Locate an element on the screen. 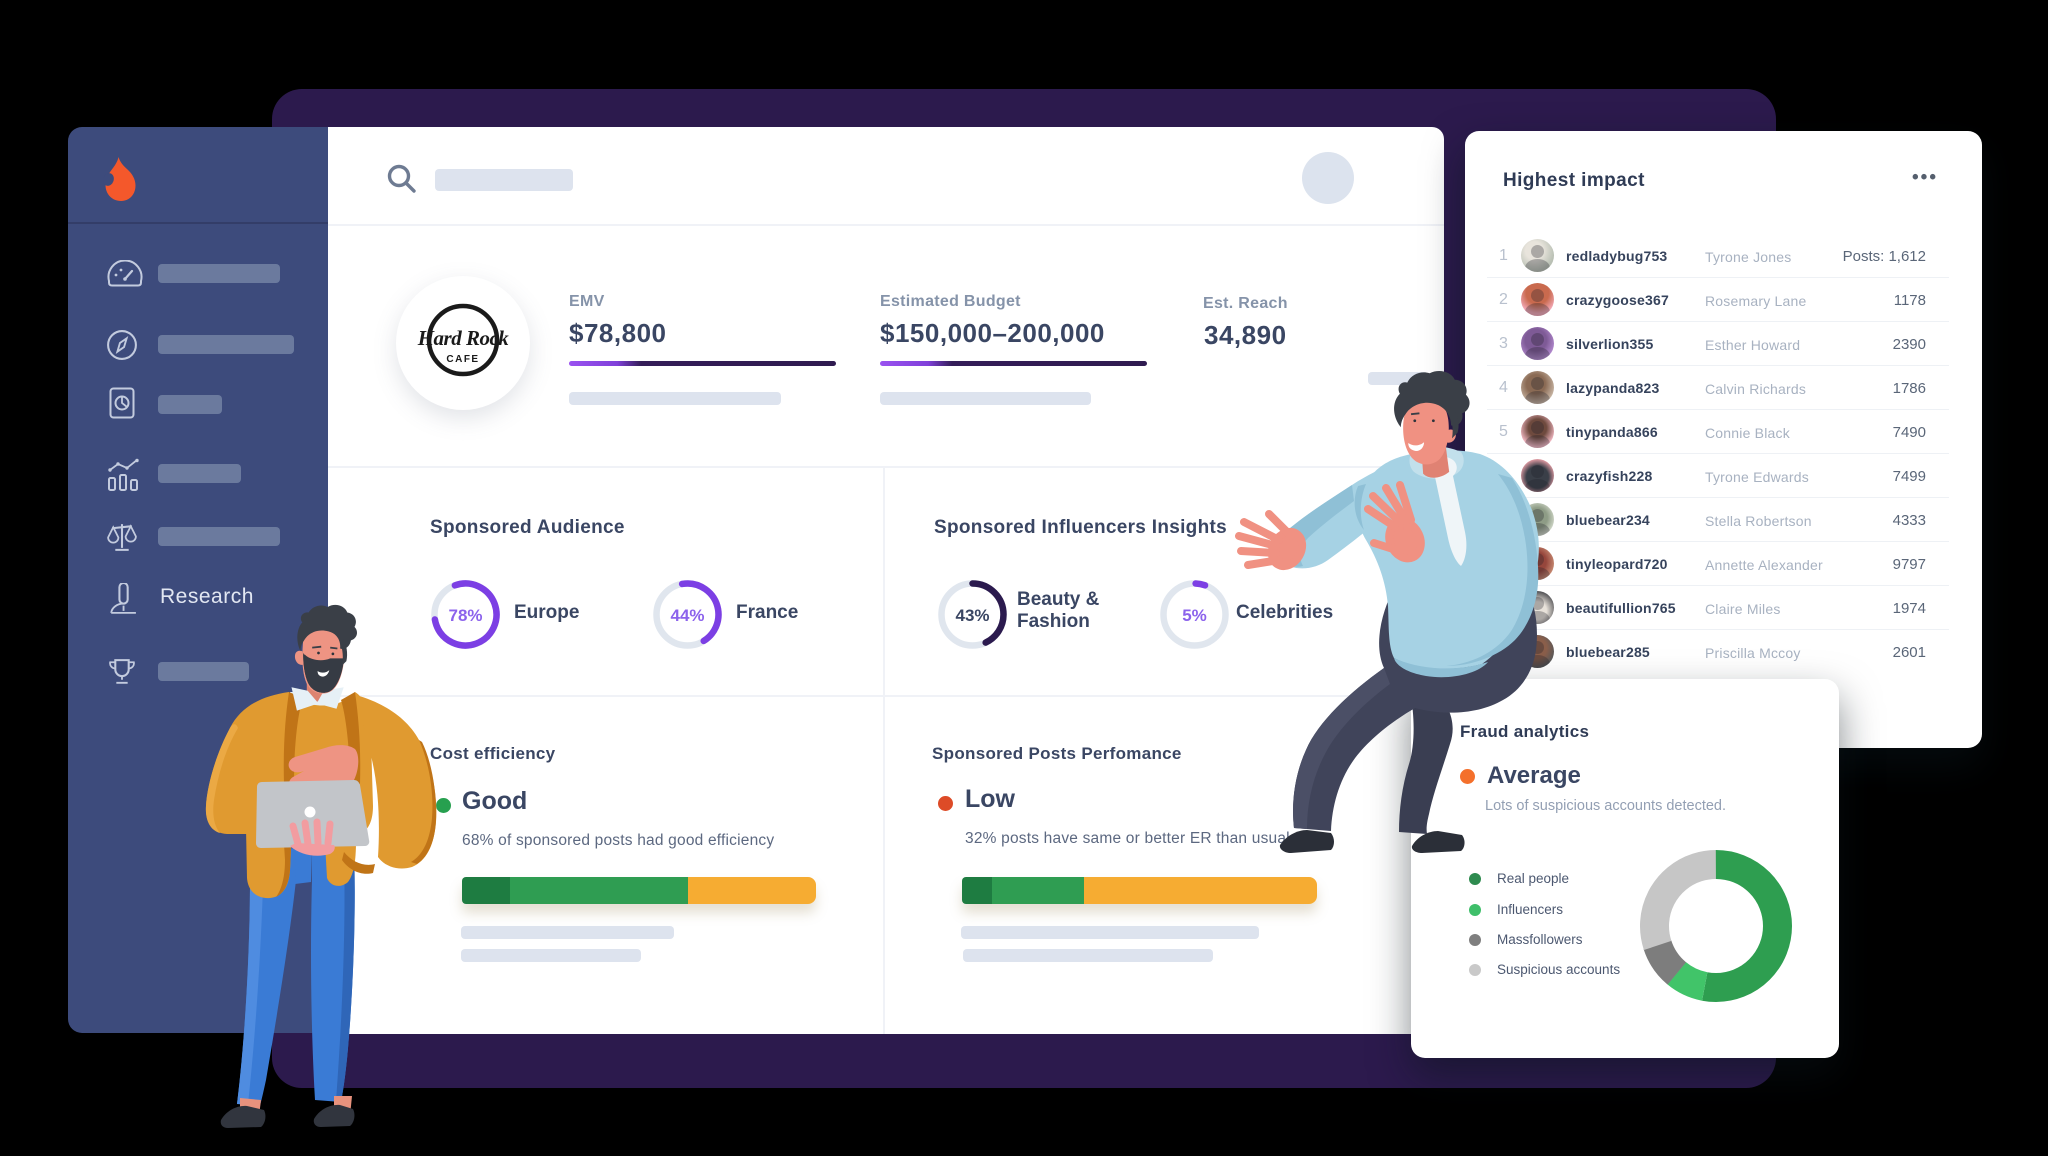 This screenshot has height=1156, width=2048. svg-text: 44% is located at coordinates (687, 615).